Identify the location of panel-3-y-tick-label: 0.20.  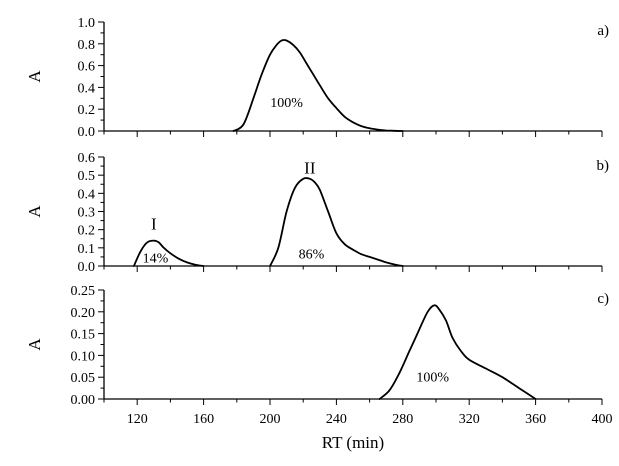
(83, 313).